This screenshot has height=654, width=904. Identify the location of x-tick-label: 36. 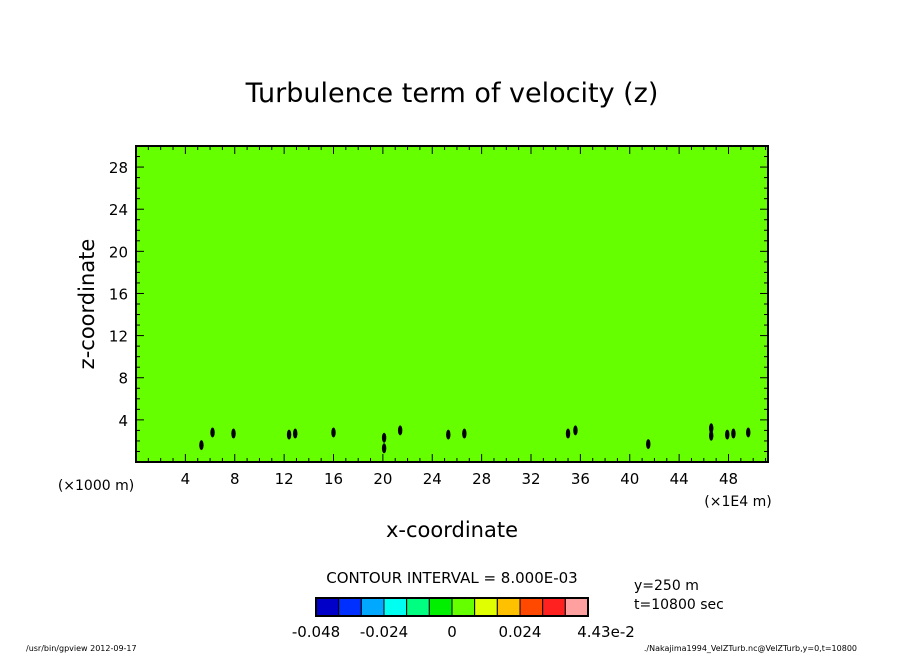
(580, 479).